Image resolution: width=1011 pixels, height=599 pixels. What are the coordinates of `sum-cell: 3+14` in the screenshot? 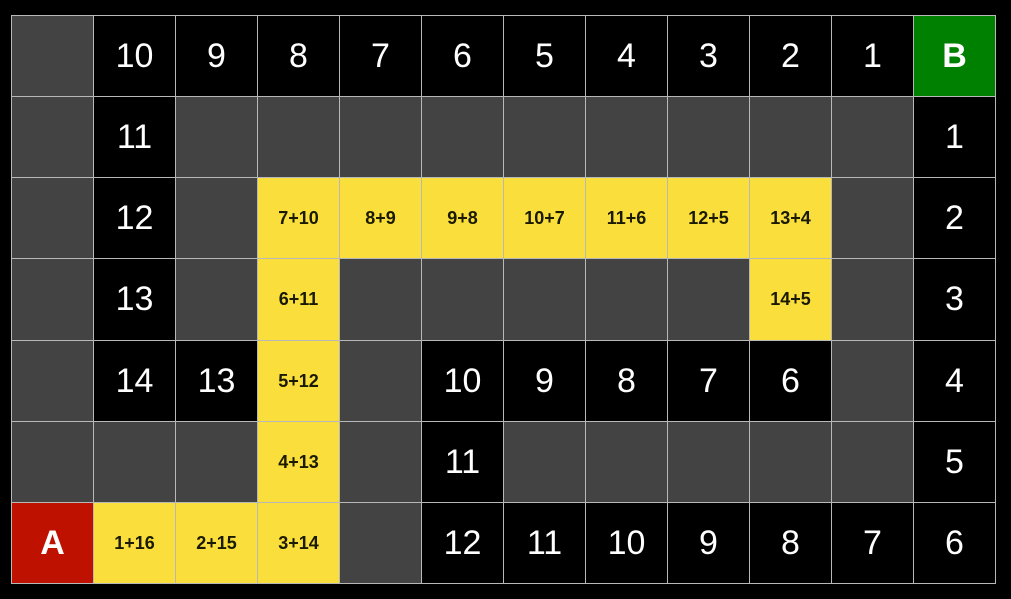 It's located at (298, 542).